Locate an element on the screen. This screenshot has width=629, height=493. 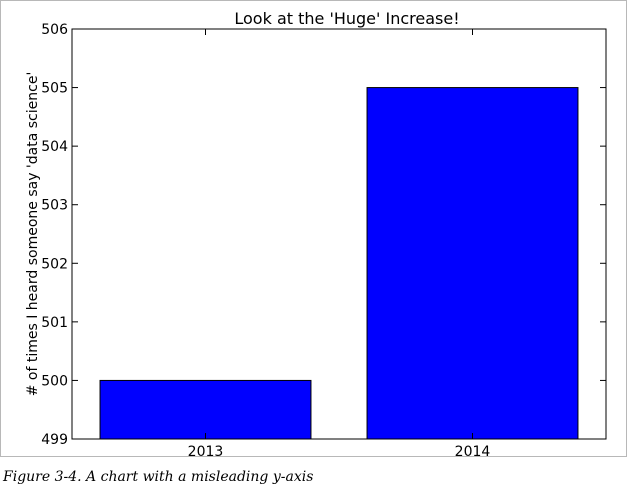
y-tick-label: 501 is located at coordinates (54, 323).